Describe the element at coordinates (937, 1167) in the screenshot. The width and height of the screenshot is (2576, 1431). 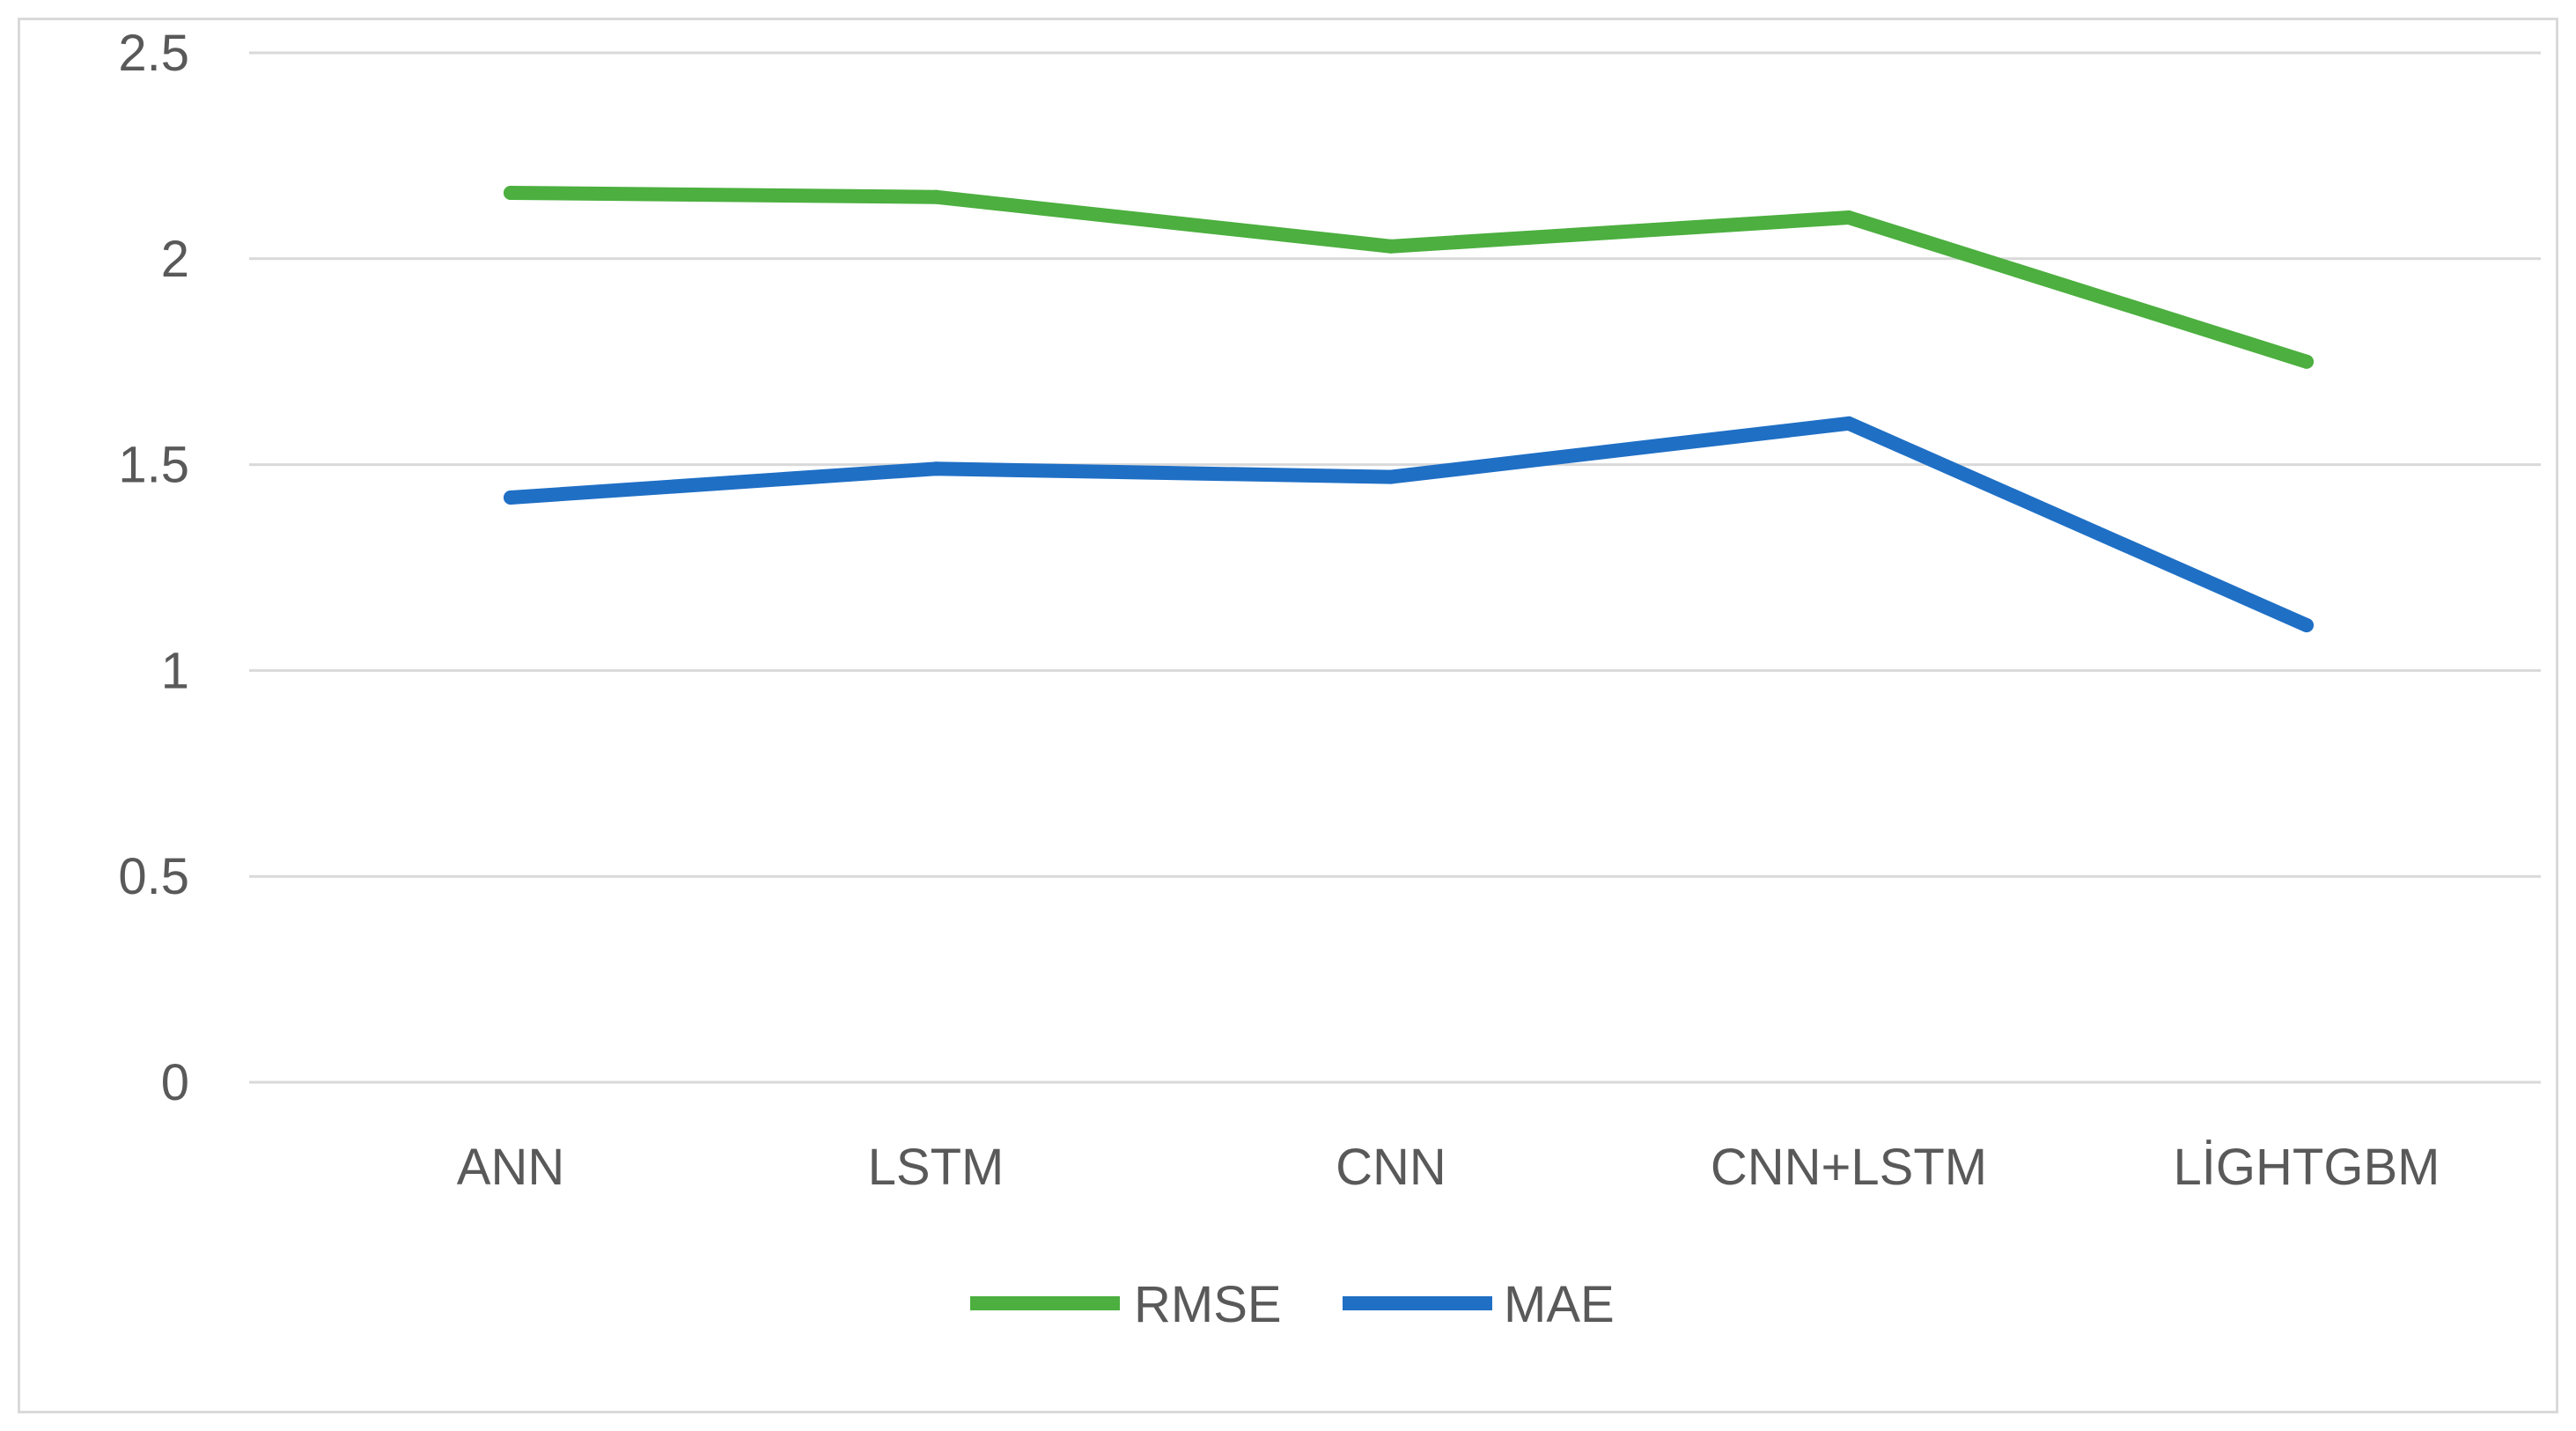
I see `x-tick-label: LSTM` at that location.